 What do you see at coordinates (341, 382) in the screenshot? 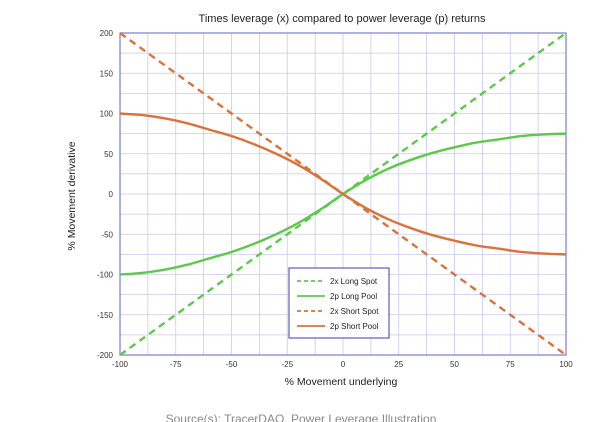
I see `x-axis-label: % Movement underlying` at bounding box center [341, 382].